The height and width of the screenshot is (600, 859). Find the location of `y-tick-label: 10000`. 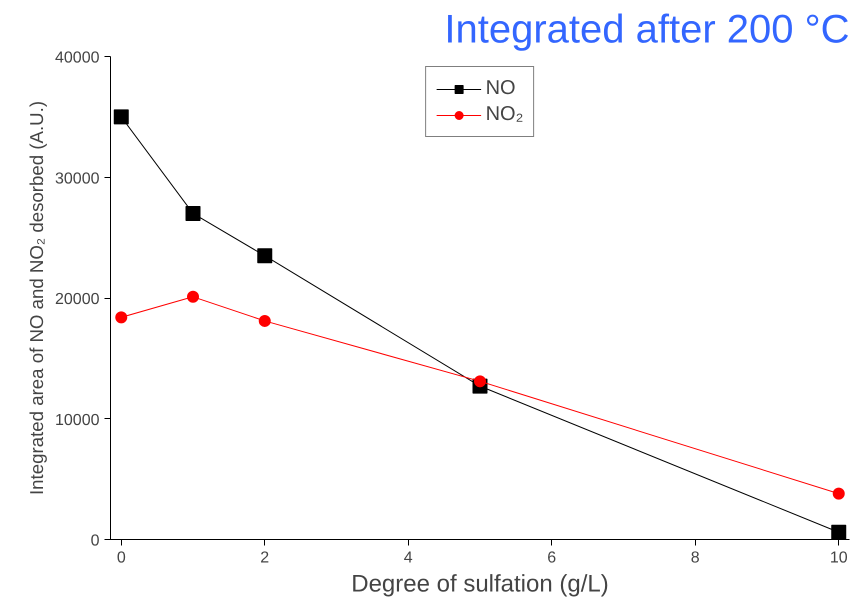

y-tick-label: 10000 is located at coordinates (77, 420).